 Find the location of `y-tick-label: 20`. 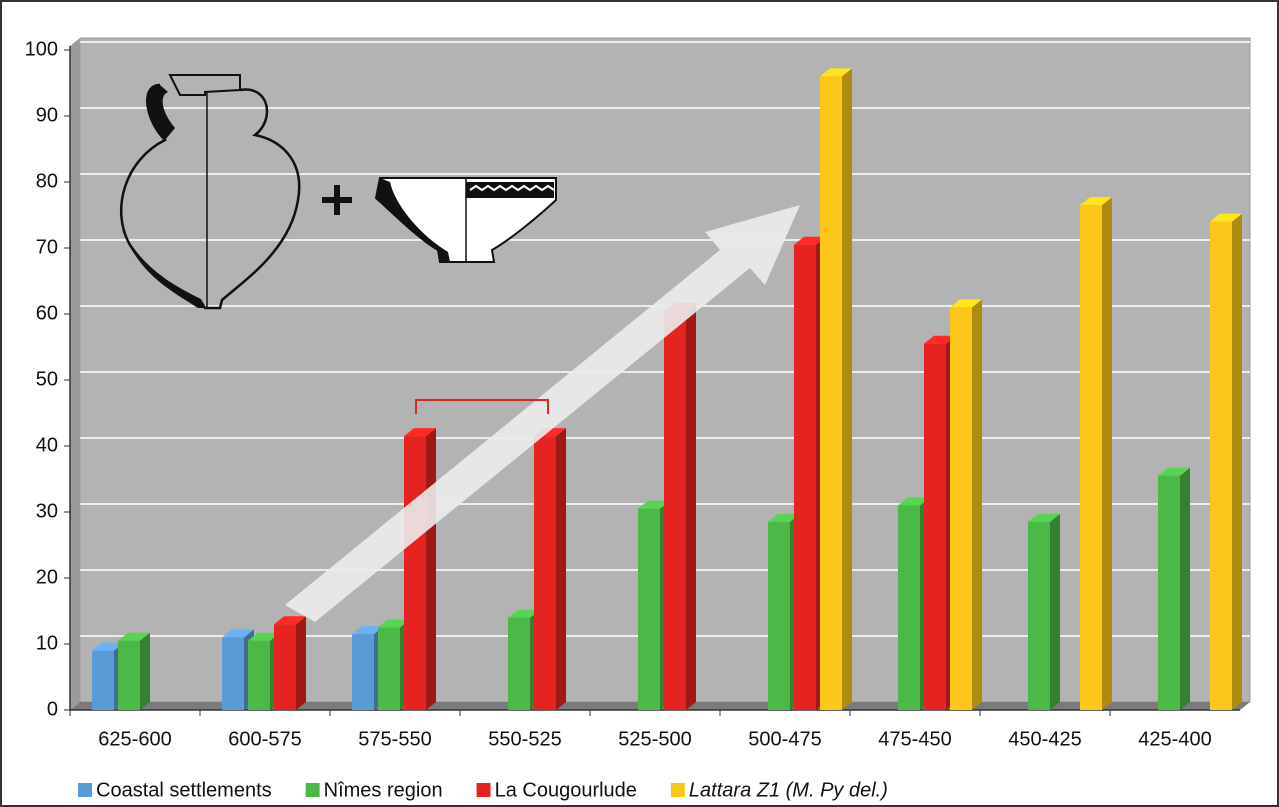

y-tick-label: 20 is located at coordinates (47, 577).